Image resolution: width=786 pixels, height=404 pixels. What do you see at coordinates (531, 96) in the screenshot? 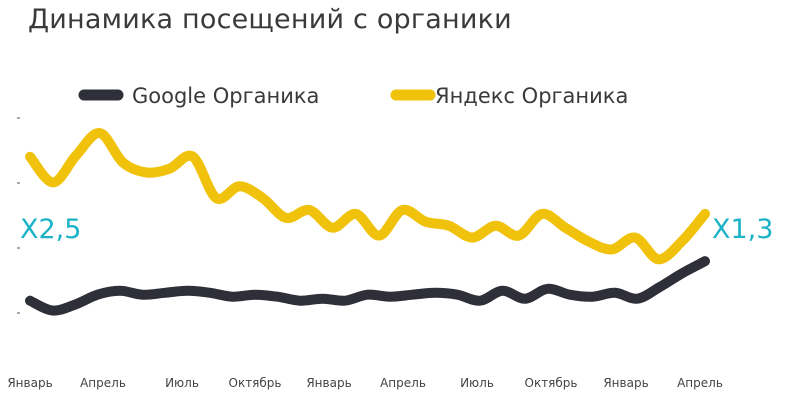
I see `legend-label: Яндекс Органика` at bounding box center [531, 96].